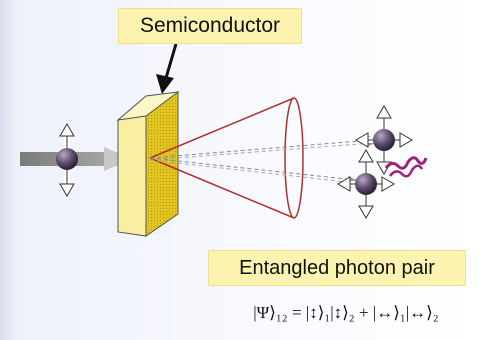 This screenshot has width=482, height=340. I want to click on emission-cone, so click(226, 158).